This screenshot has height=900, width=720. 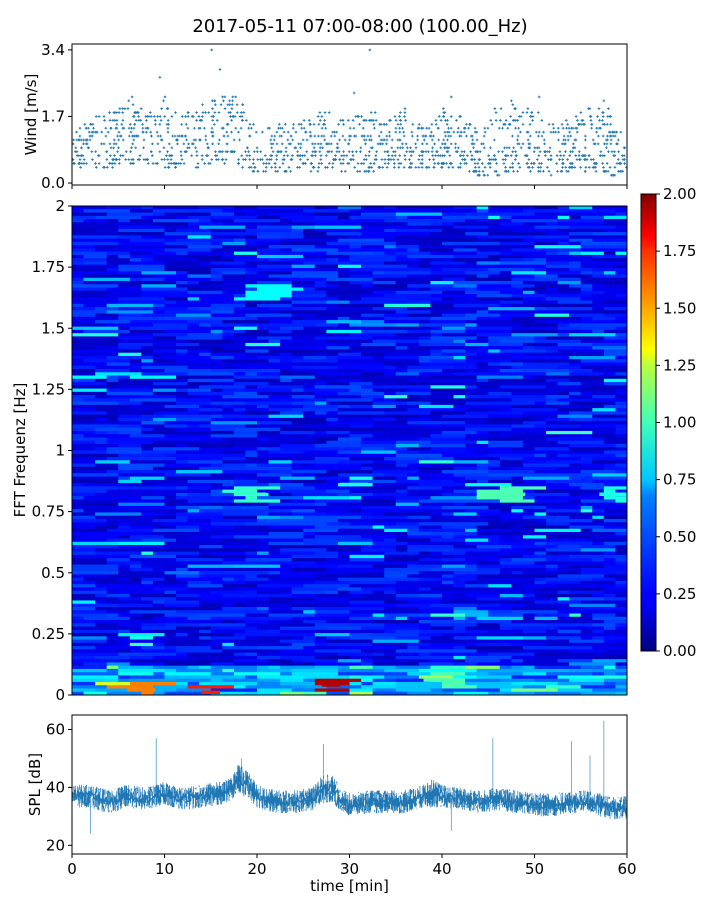 I want to click on colorbar-tick-label: 1.50, so click(x=679, y=308).